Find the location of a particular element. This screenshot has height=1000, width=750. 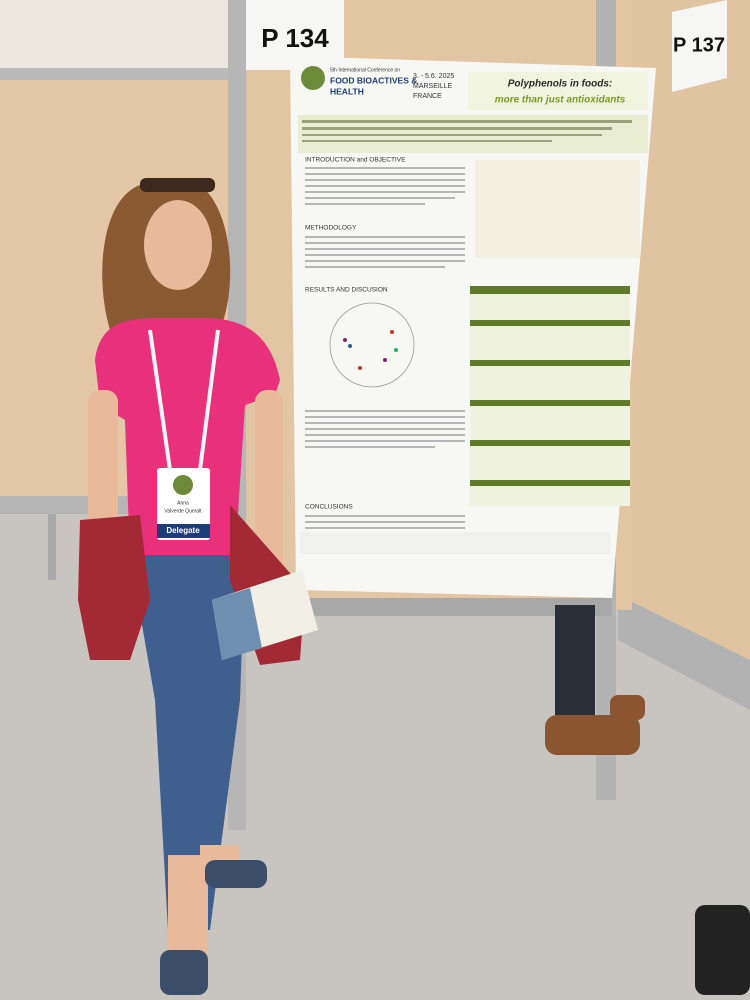

left-board-frame is located at coordinates (117, 74).